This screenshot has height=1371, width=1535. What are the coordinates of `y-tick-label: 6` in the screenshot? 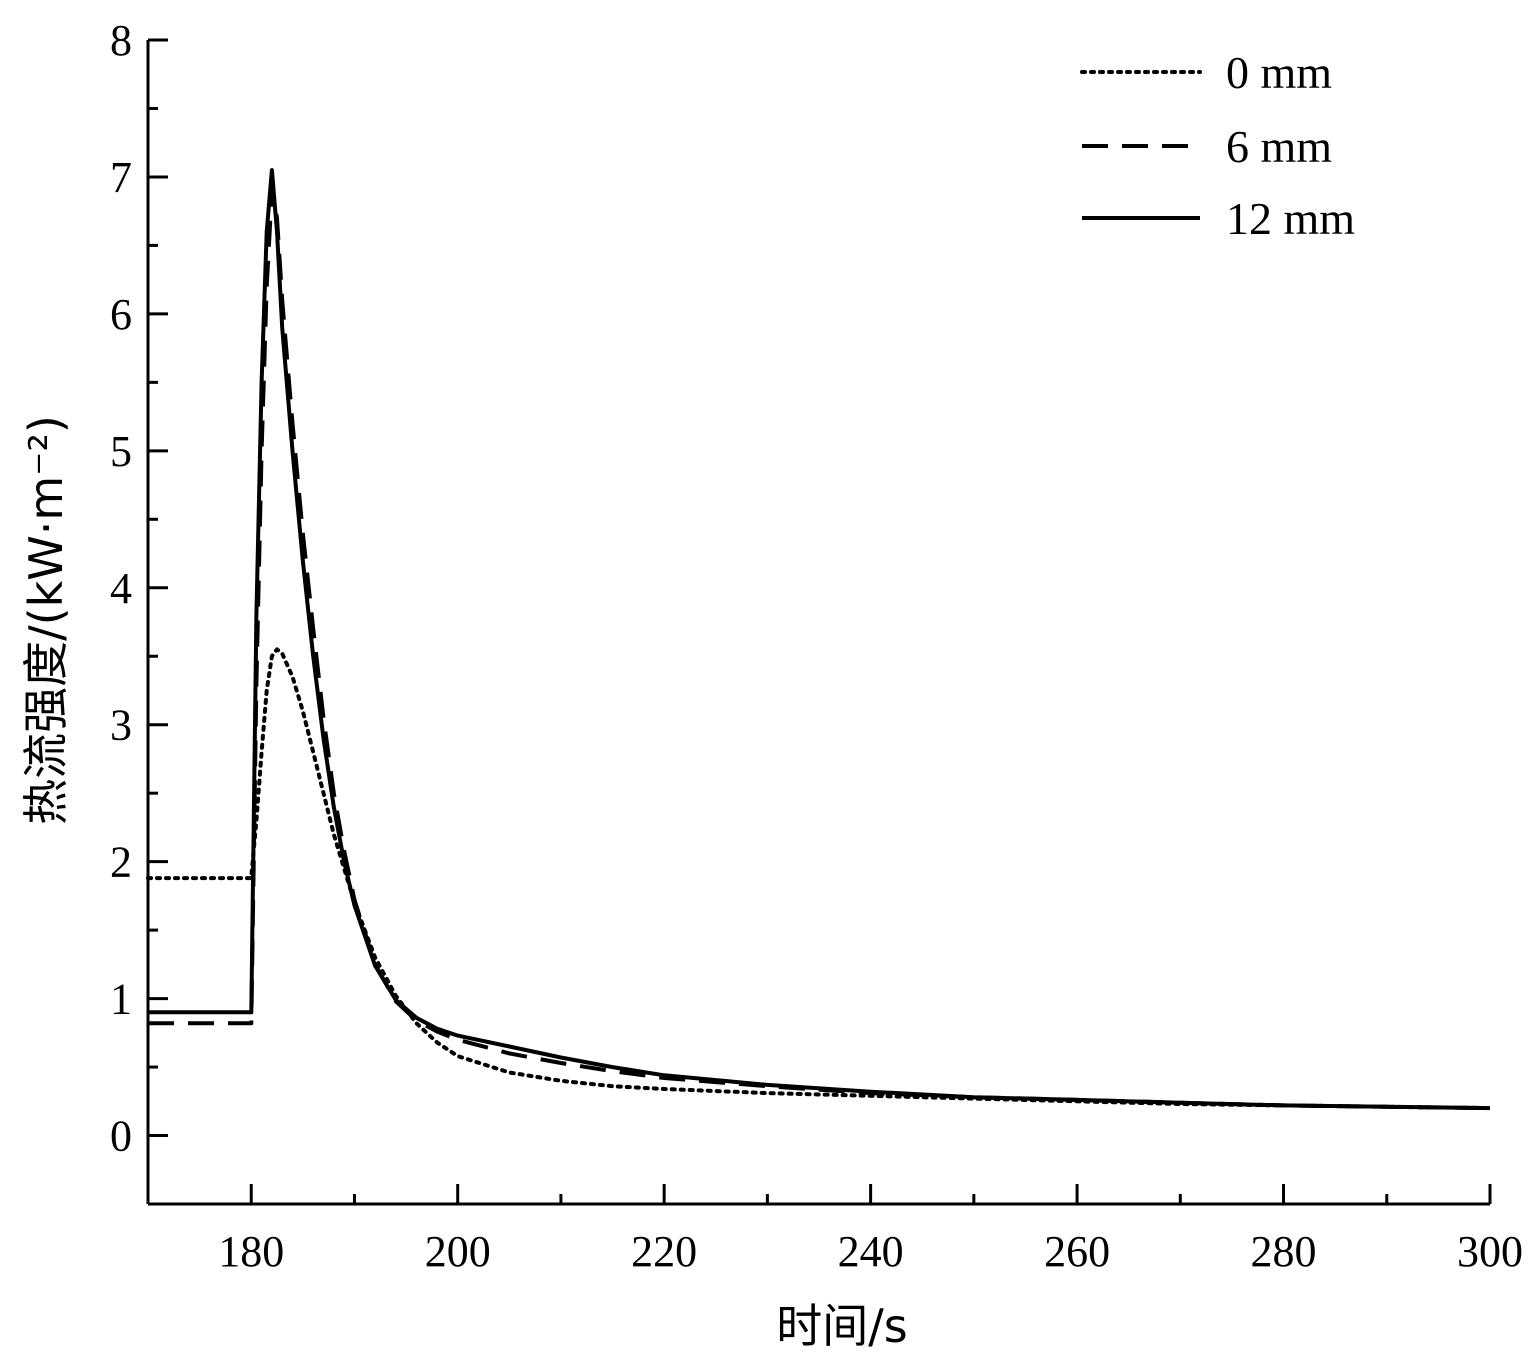 It's located at (121, 314).